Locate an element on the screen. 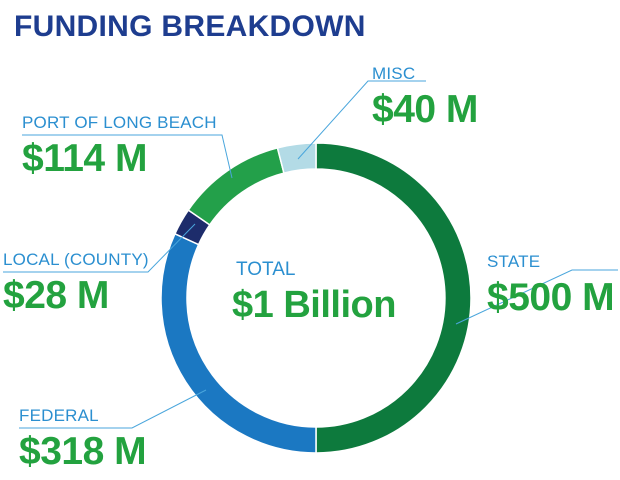 The height and width of the screenshot is (480, 620). chart-title: FUNDING BREAKDOWN is located at coordinates (190, 26).